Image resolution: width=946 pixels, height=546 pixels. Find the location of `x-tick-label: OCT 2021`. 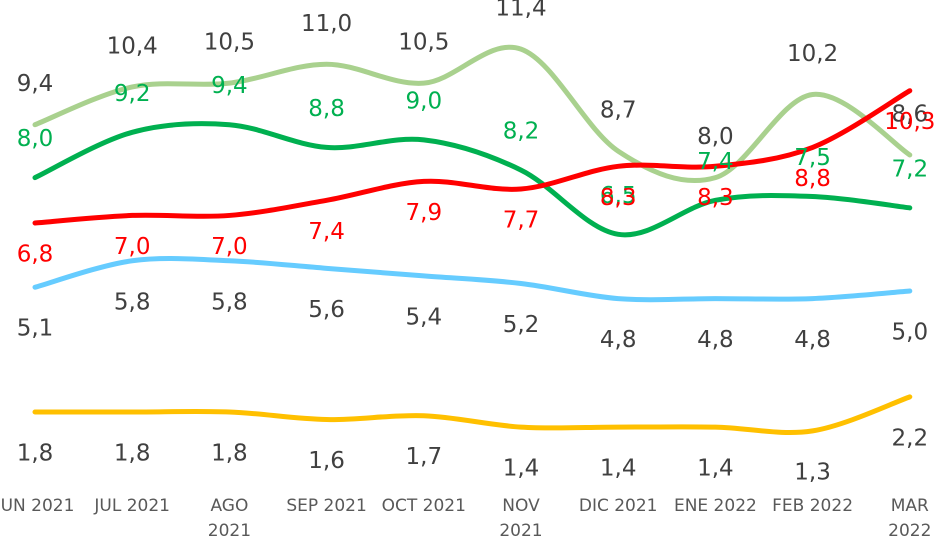

x-tick-label: OCT 2021 is located at coordinates (423, 506).